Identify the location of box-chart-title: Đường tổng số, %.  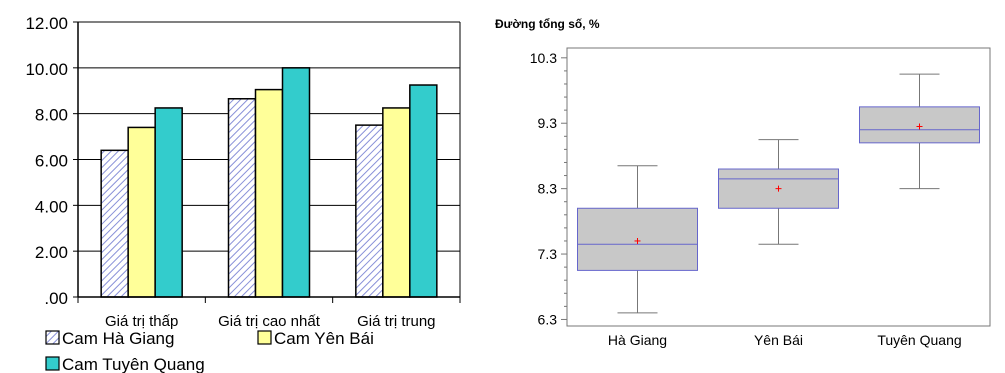
(547, 24).